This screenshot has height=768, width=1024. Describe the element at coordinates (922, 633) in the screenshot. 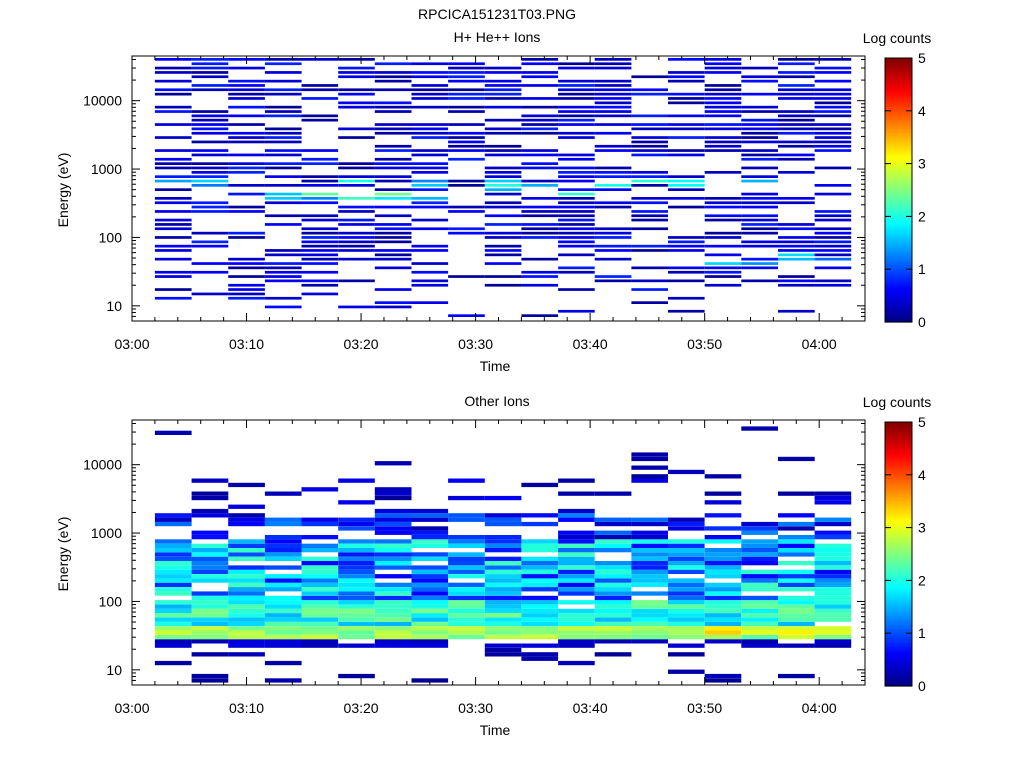

I see `colorbar-tick-label: 1` at that location.